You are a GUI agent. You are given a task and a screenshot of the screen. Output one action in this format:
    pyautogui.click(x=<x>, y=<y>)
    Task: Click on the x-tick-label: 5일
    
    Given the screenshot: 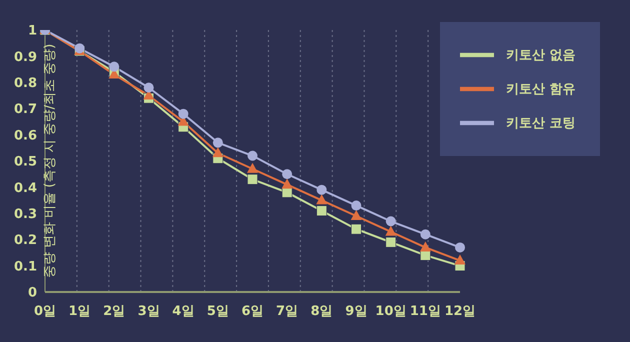 What is the action you would take?
    pyautogui.click(x=217, y=312)
    